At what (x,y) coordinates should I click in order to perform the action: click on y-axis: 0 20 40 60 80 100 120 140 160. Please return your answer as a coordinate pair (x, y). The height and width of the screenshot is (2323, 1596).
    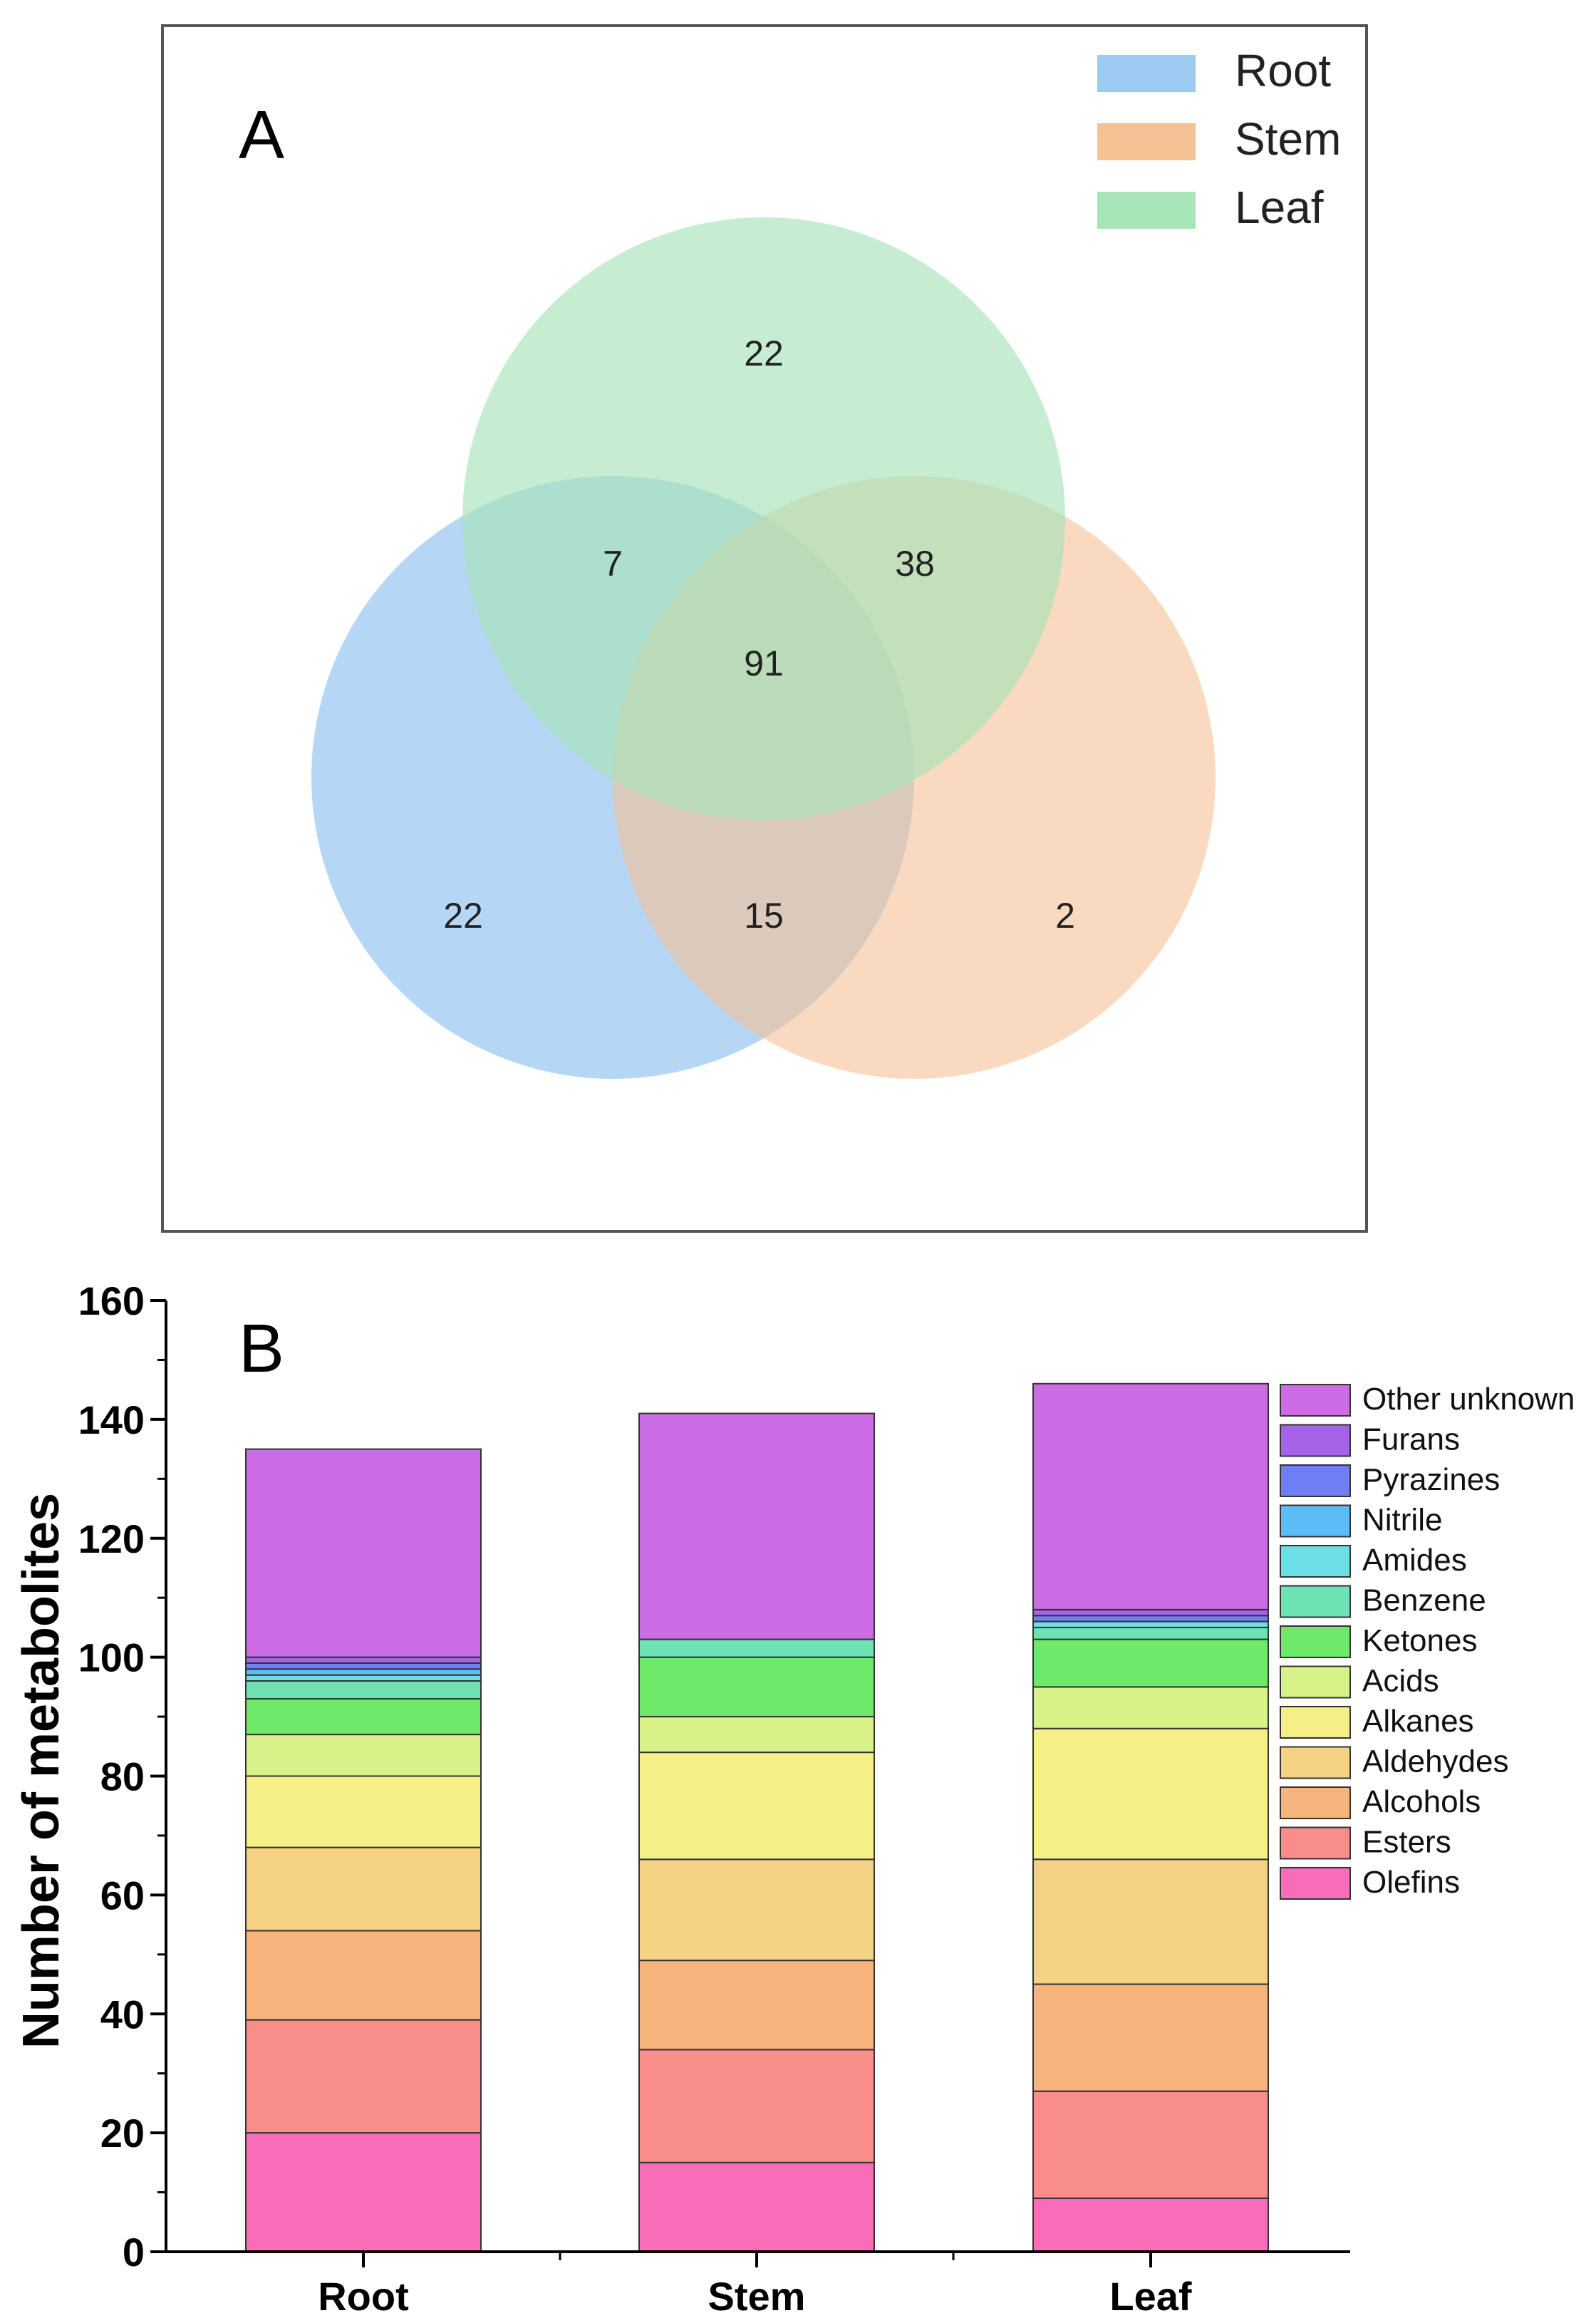
    Looking at the image, I should click on (122, 1776).